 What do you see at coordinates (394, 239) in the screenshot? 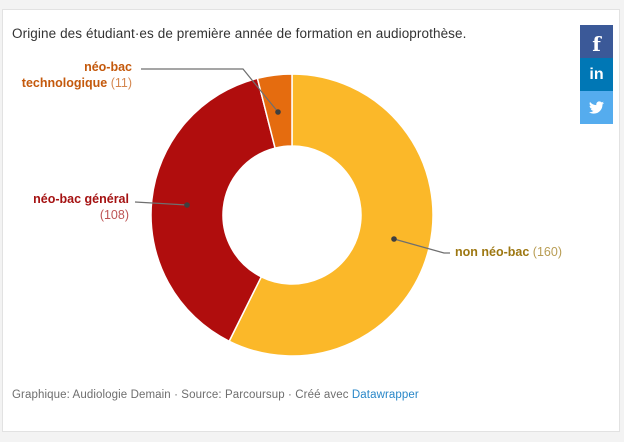
I see `callout-dot-non-neo-bac` at bounding box center [394, 239].